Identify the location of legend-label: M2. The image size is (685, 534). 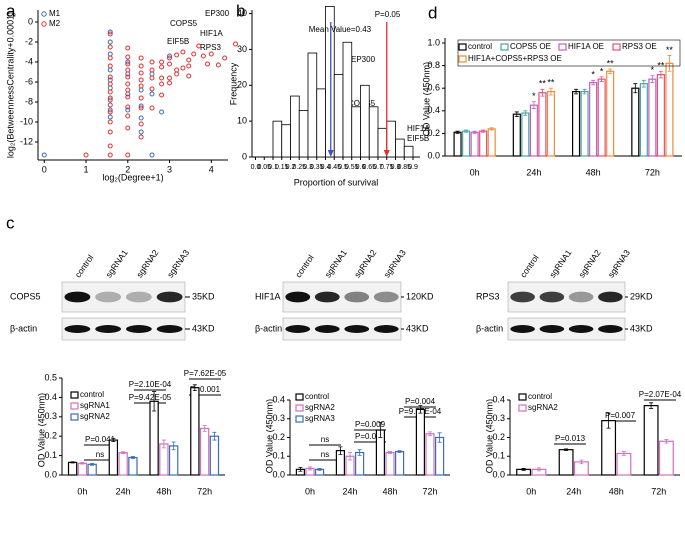
(55, 23).